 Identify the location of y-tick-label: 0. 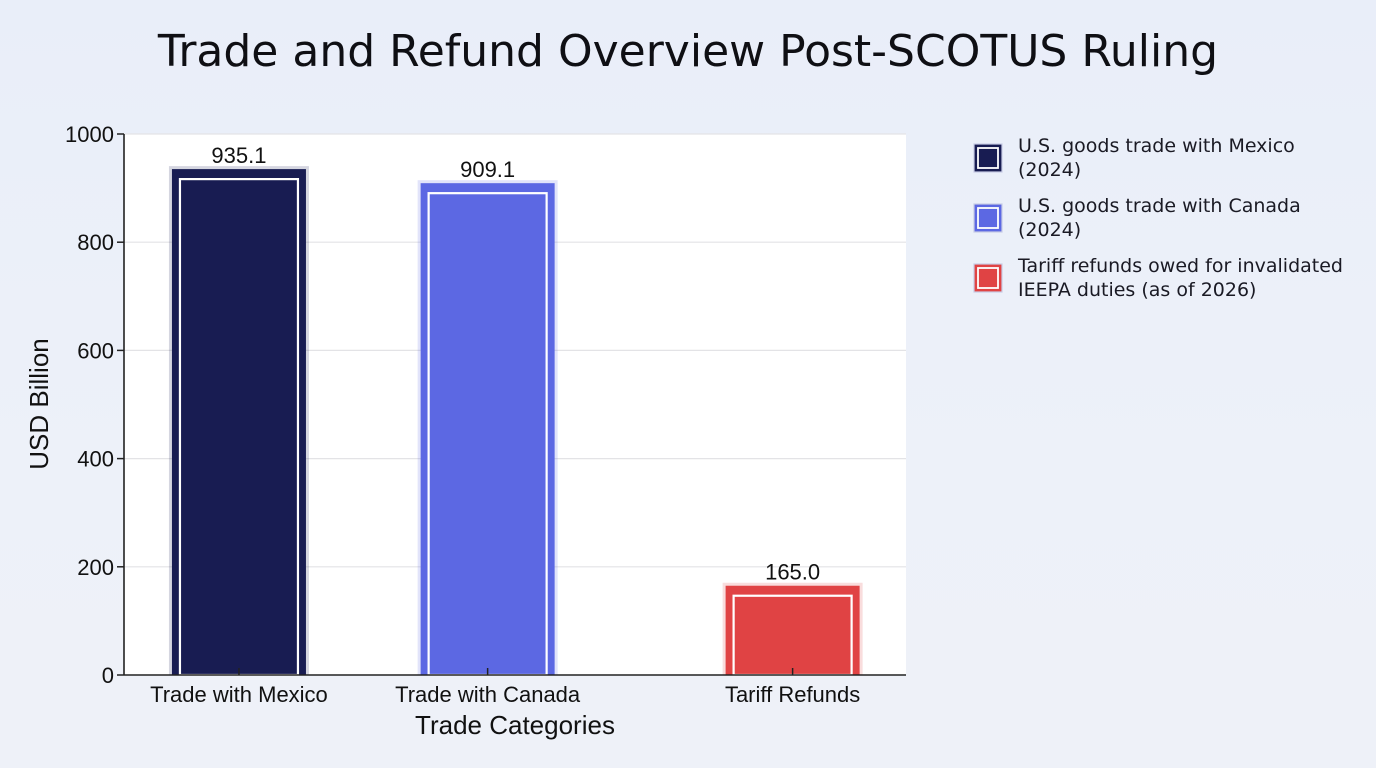
(108, 675).